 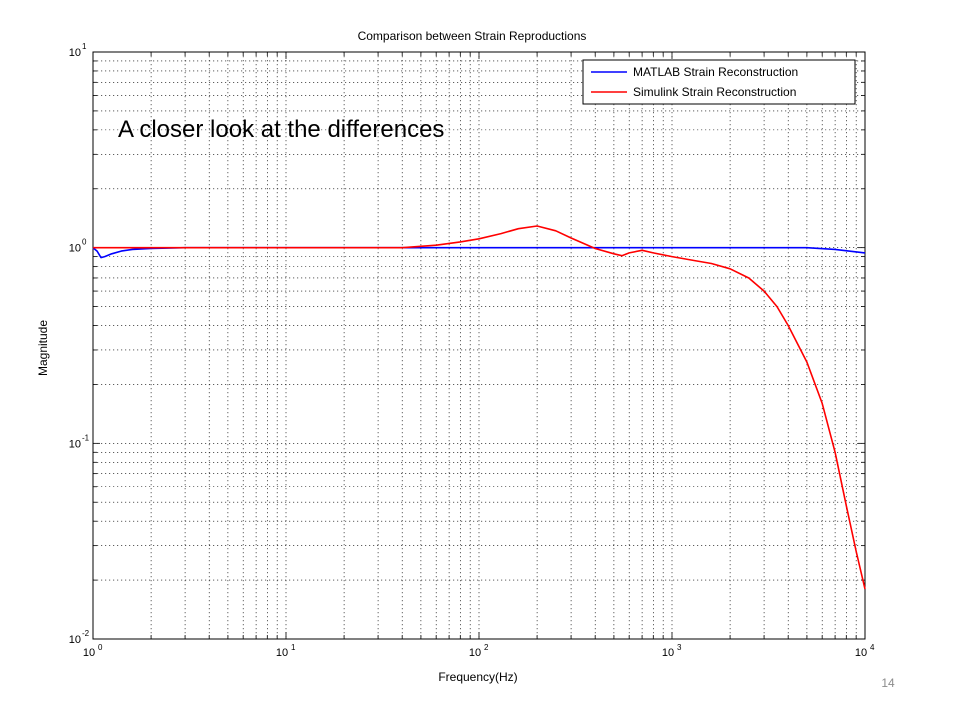 What do you see at coordinates (84, 46) in the screenshot?
I see `y-tick-label-exponent: 1` at bounding box center [84, 46].